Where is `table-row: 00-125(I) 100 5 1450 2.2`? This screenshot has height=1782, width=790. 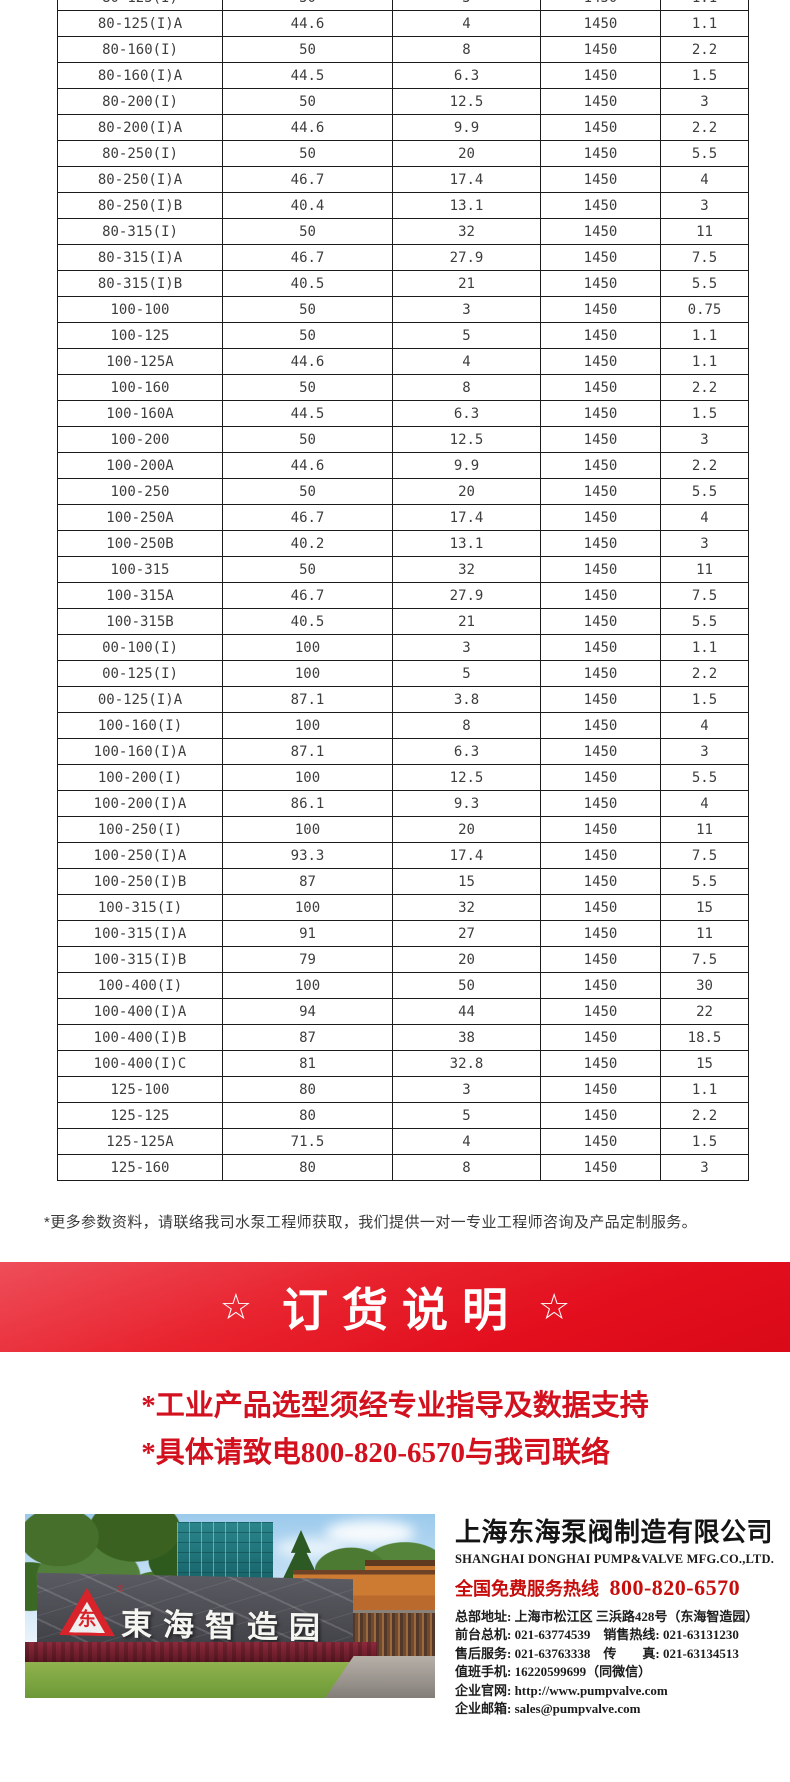 table-row: 00-125(I) 100 5 1450 2.2 is located at coordinates (403, 673).